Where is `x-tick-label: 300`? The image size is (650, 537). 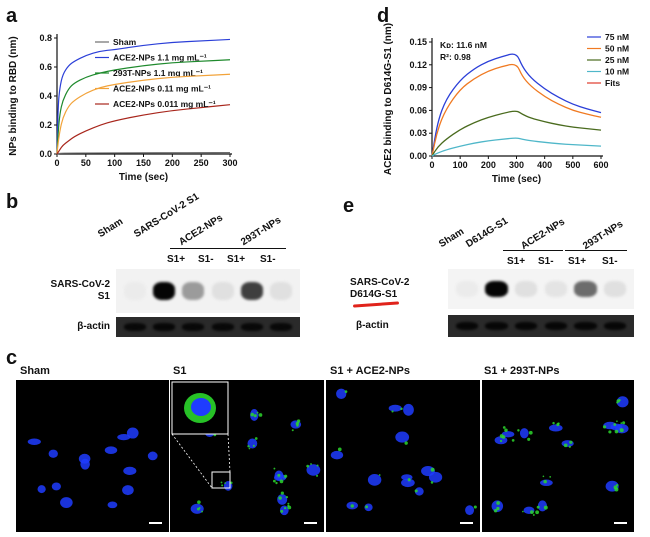 x-tick-label: 300 is located at coordinates (229, 163).